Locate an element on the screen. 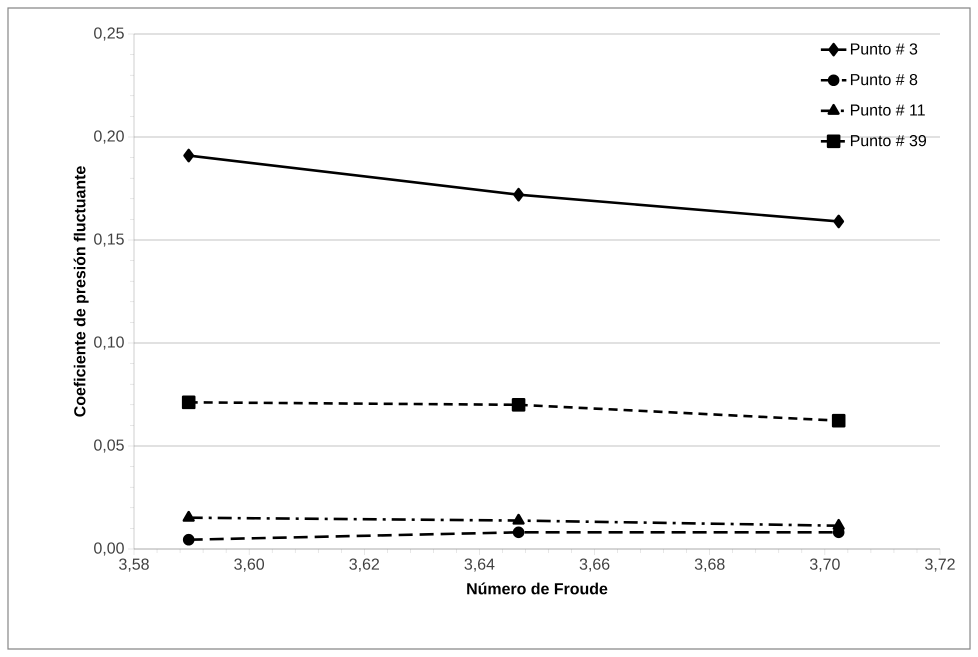  x-tick-label: 3,60 is located at coordinates (249, 565).